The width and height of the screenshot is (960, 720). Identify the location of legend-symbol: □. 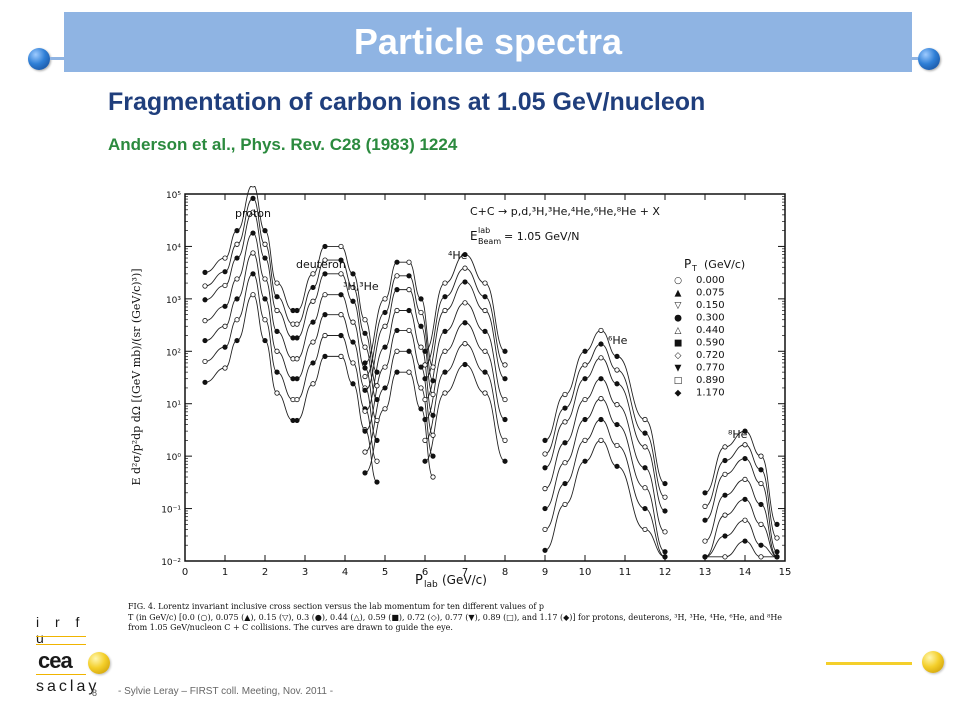
(678, 381).